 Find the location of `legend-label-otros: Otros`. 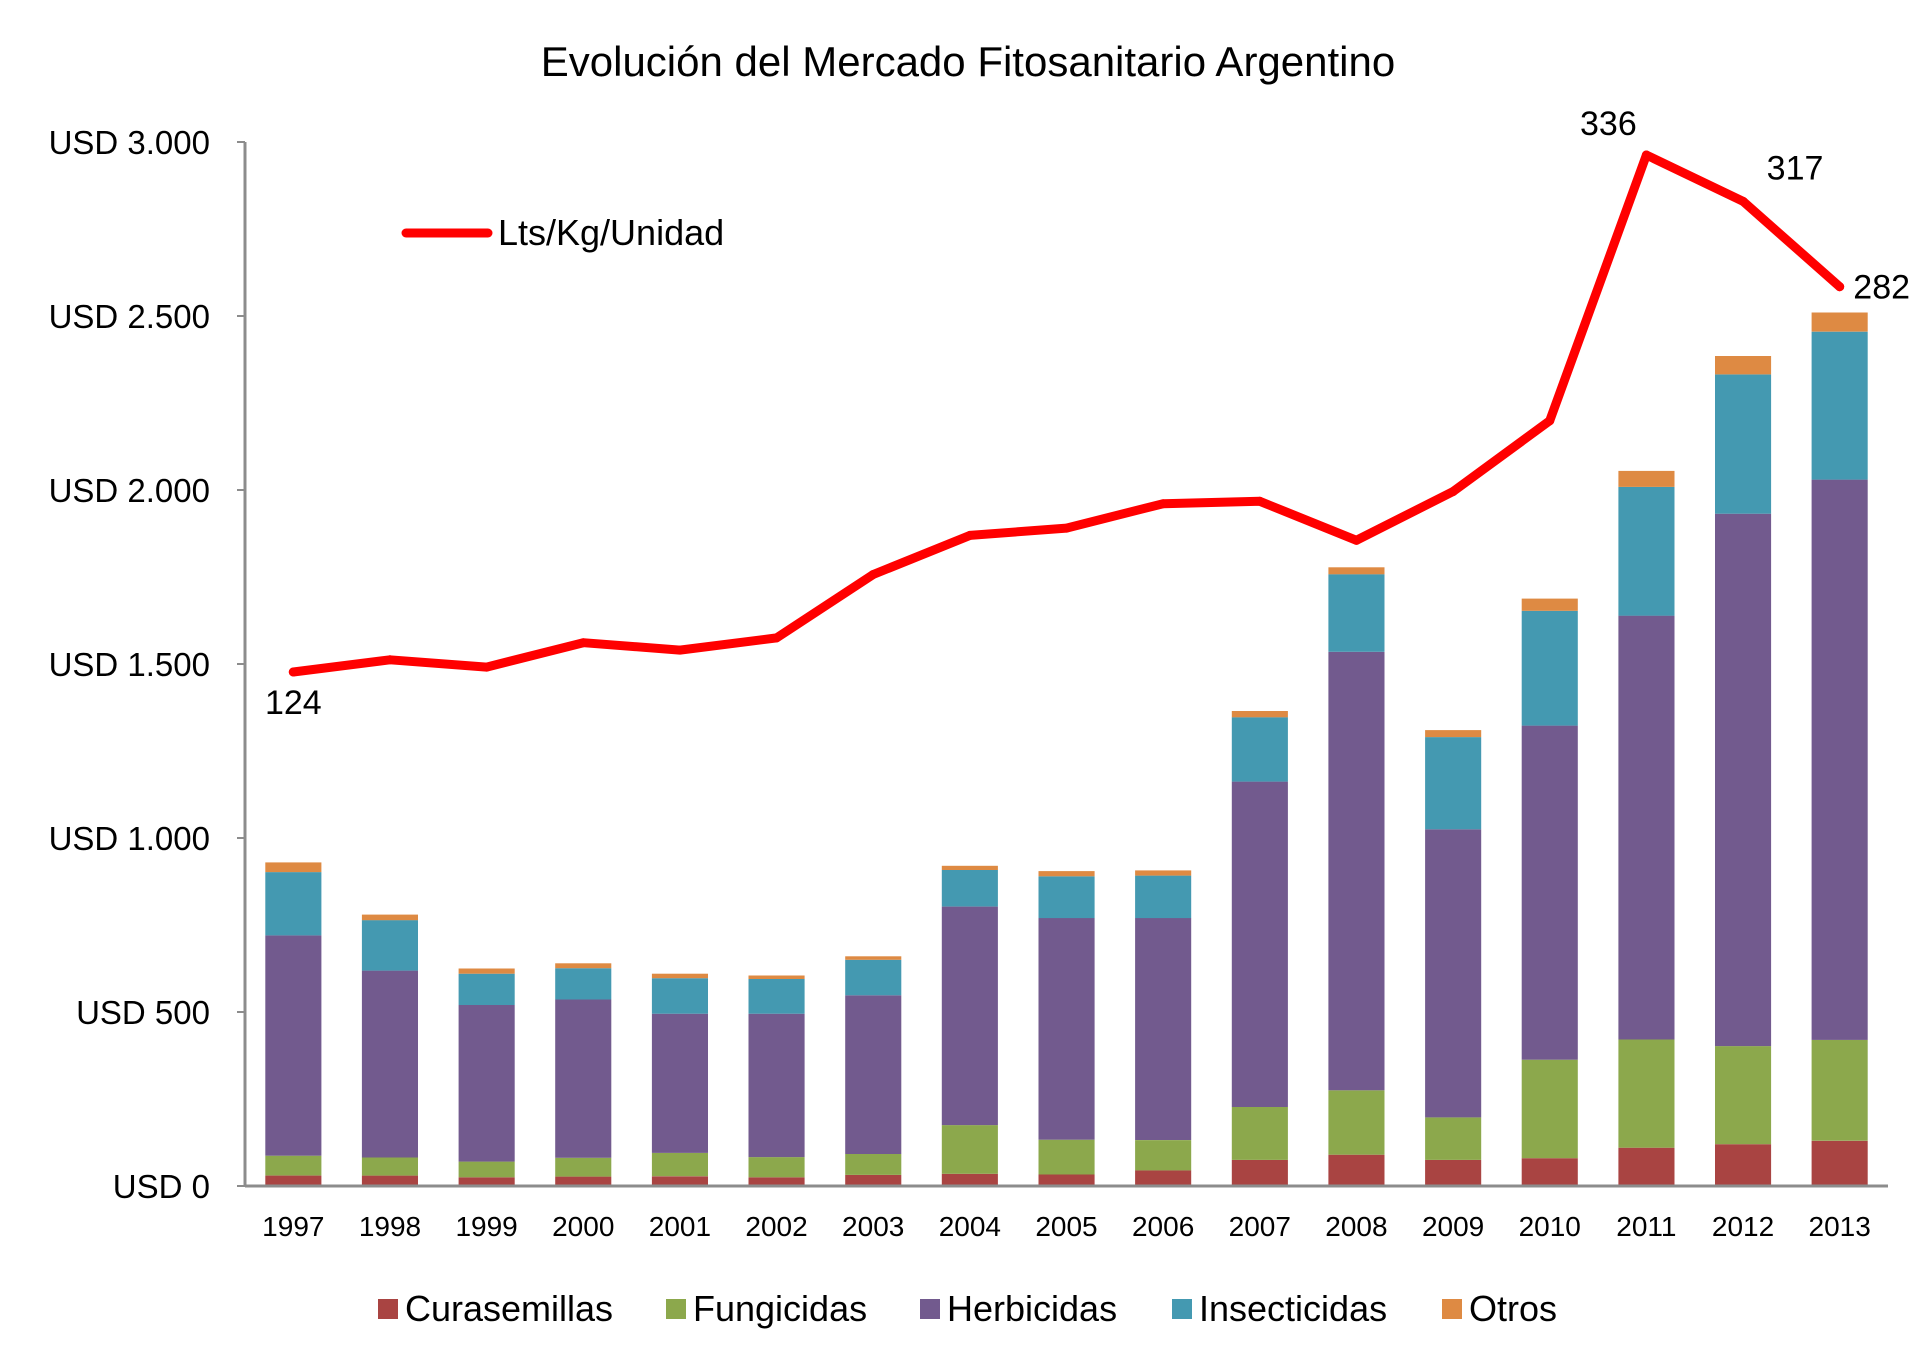

legend-label-otros: Otros is located at coordinates (1513, 1308).